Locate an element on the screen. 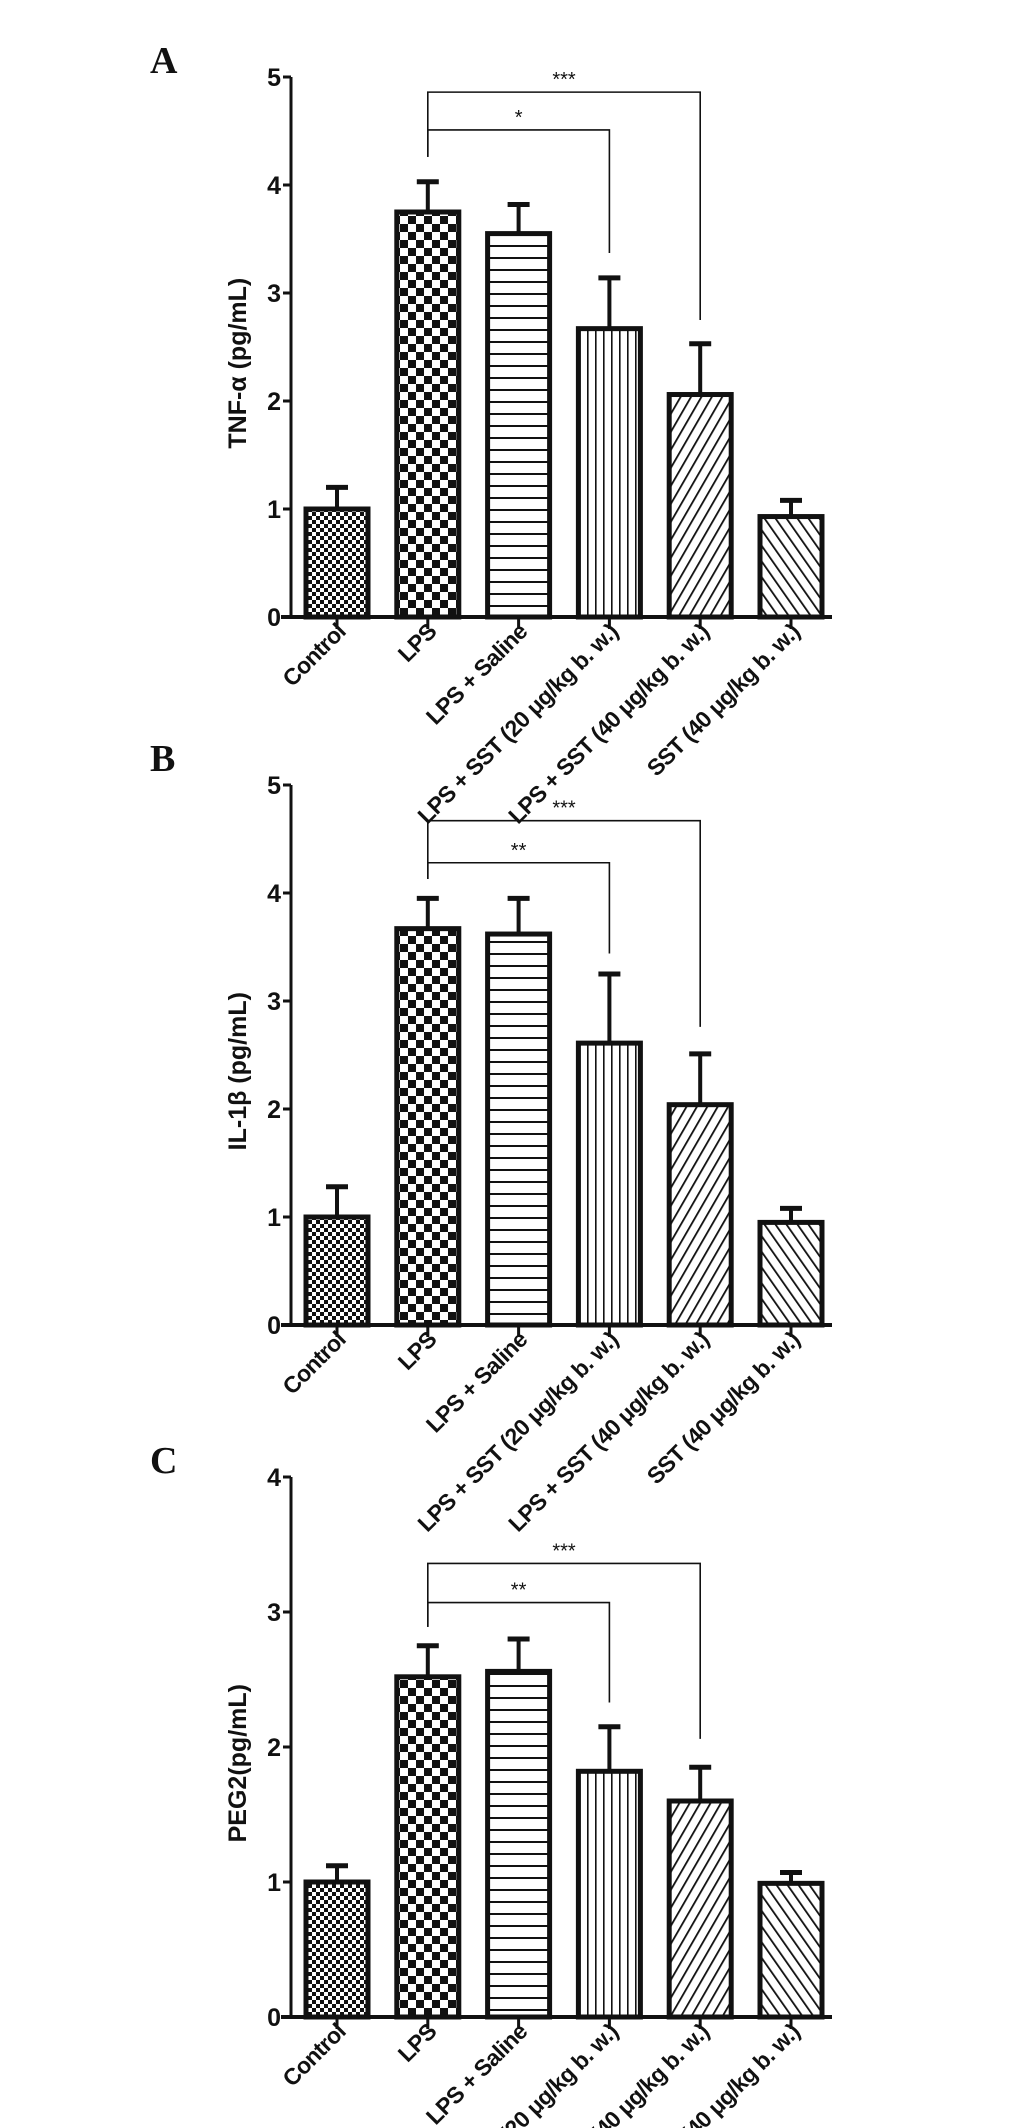  significance-label: * is located at coordinates (519, 118).